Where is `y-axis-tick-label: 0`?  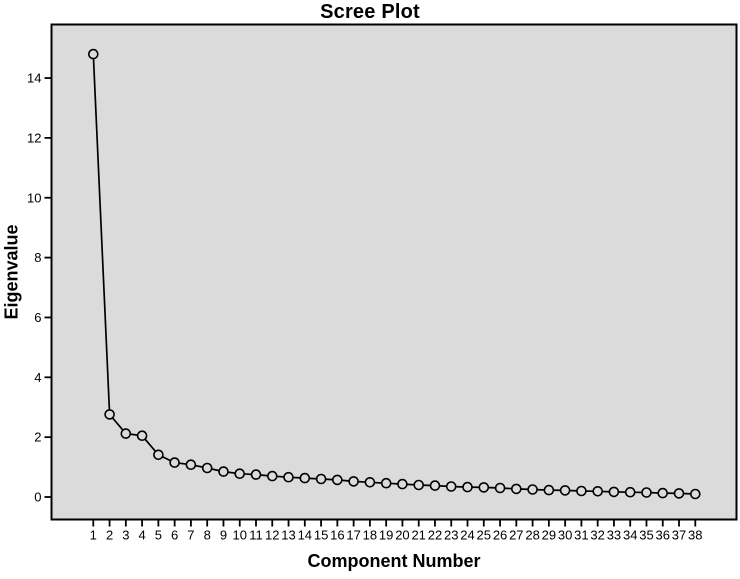
y-axis-tick-label: 0 is located at coordinates (37, 497).